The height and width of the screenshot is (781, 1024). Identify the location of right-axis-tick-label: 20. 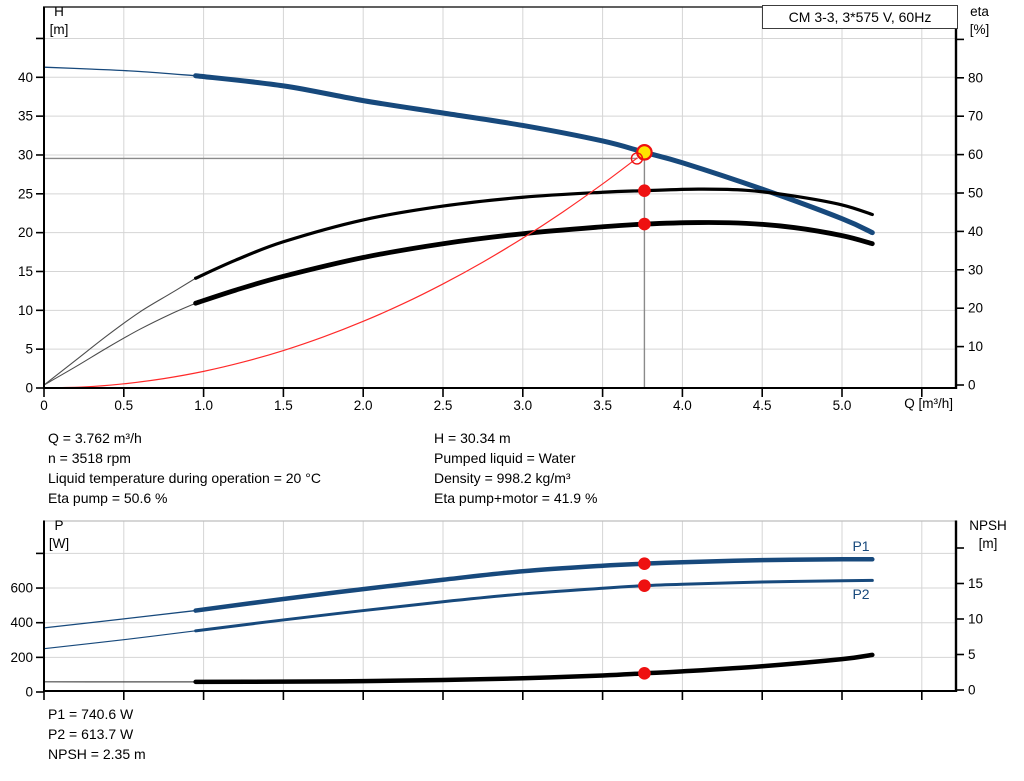
(975, 308).